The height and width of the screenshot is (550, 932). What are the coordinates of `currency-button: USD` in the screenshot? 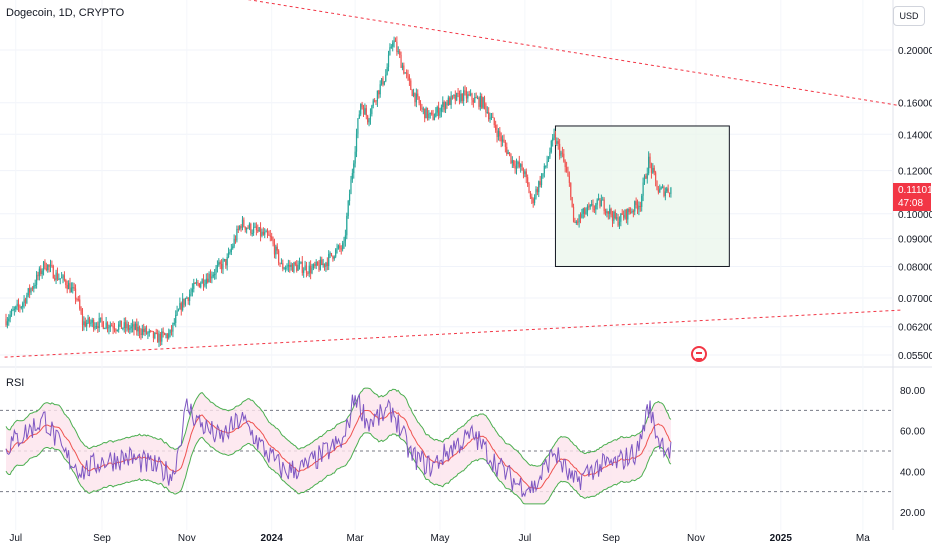 It's located at (909, 16).